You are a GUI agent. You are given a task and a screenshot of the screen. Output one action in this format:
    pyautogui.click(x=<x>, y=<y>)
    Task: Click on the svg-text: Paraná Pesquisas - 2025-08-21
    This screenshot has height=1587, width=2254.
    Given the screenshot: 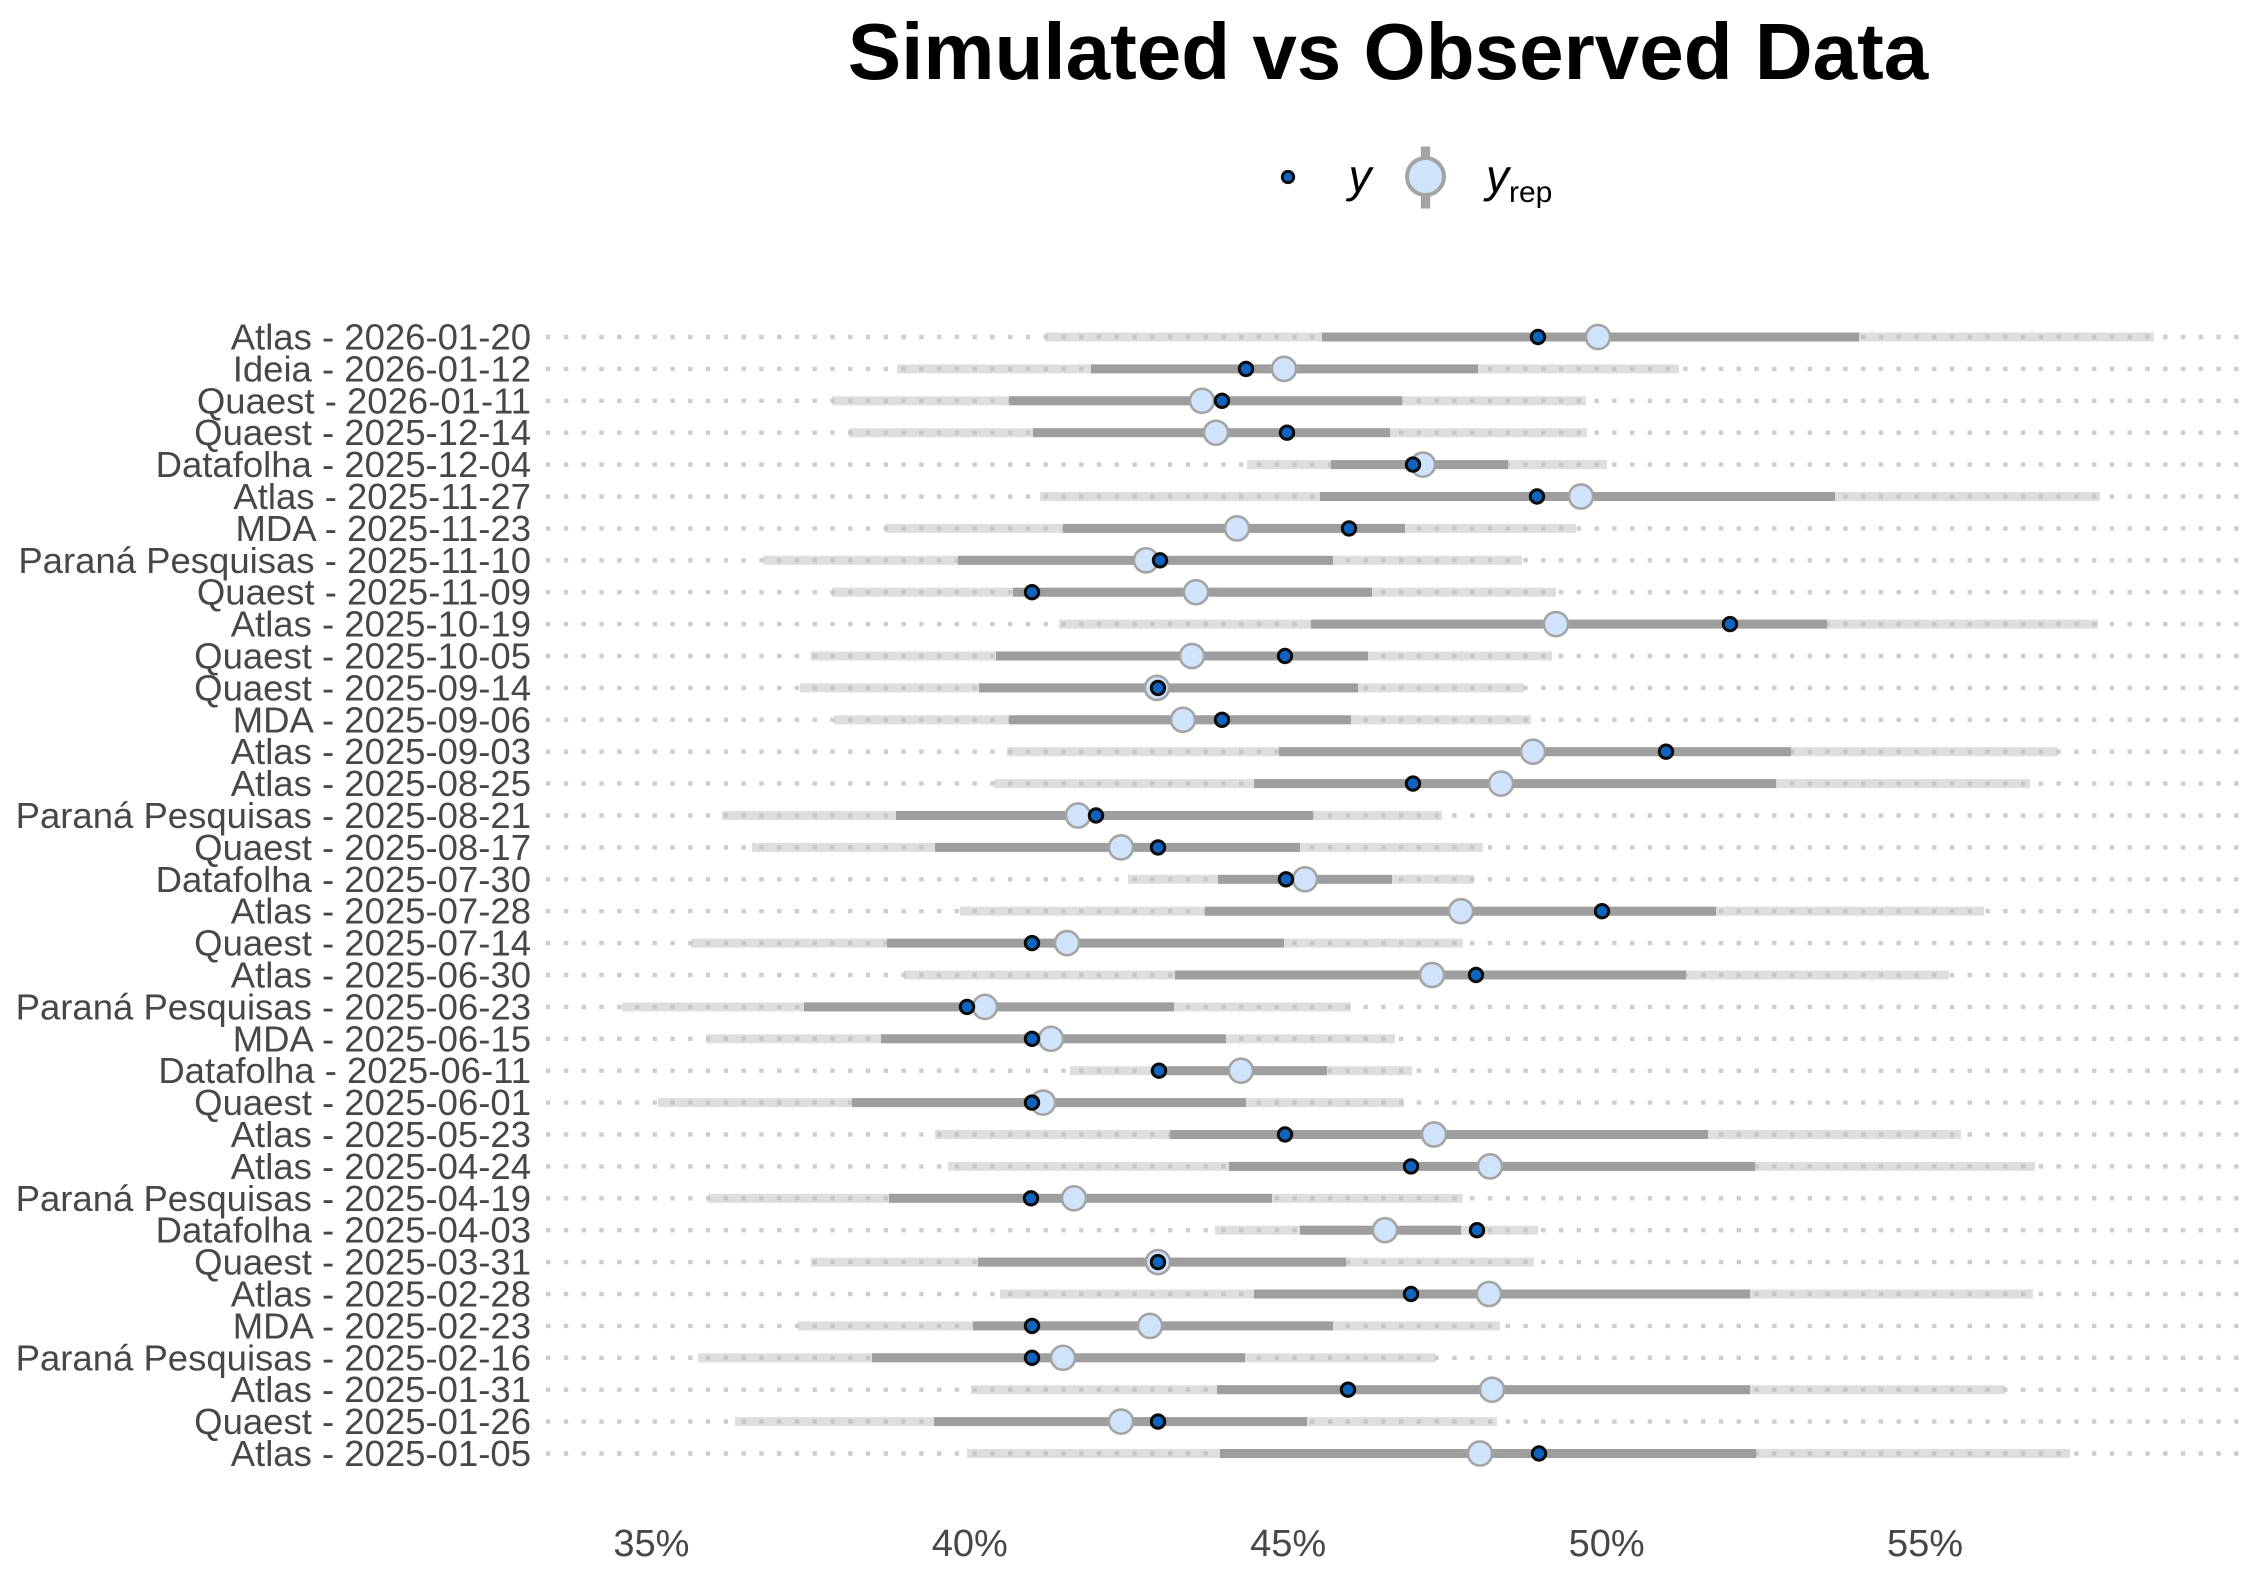 What is the action you would take?
    pyautogui.click(x=273, y=815)
    